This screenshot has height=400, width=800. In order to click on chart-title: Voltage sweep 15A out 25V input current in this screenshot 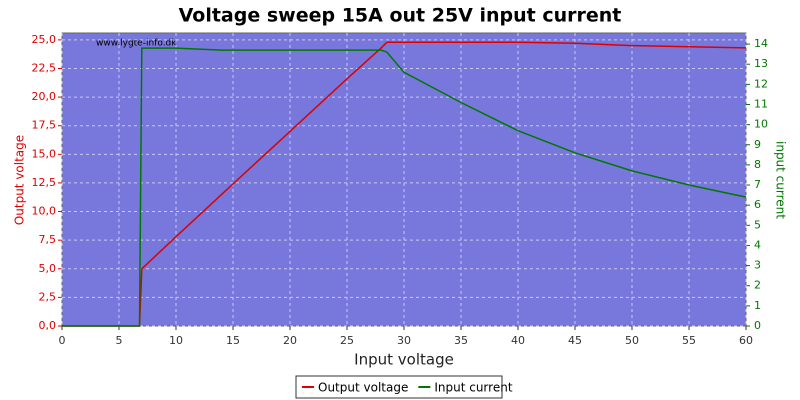, I will do `click(400, 16)`.